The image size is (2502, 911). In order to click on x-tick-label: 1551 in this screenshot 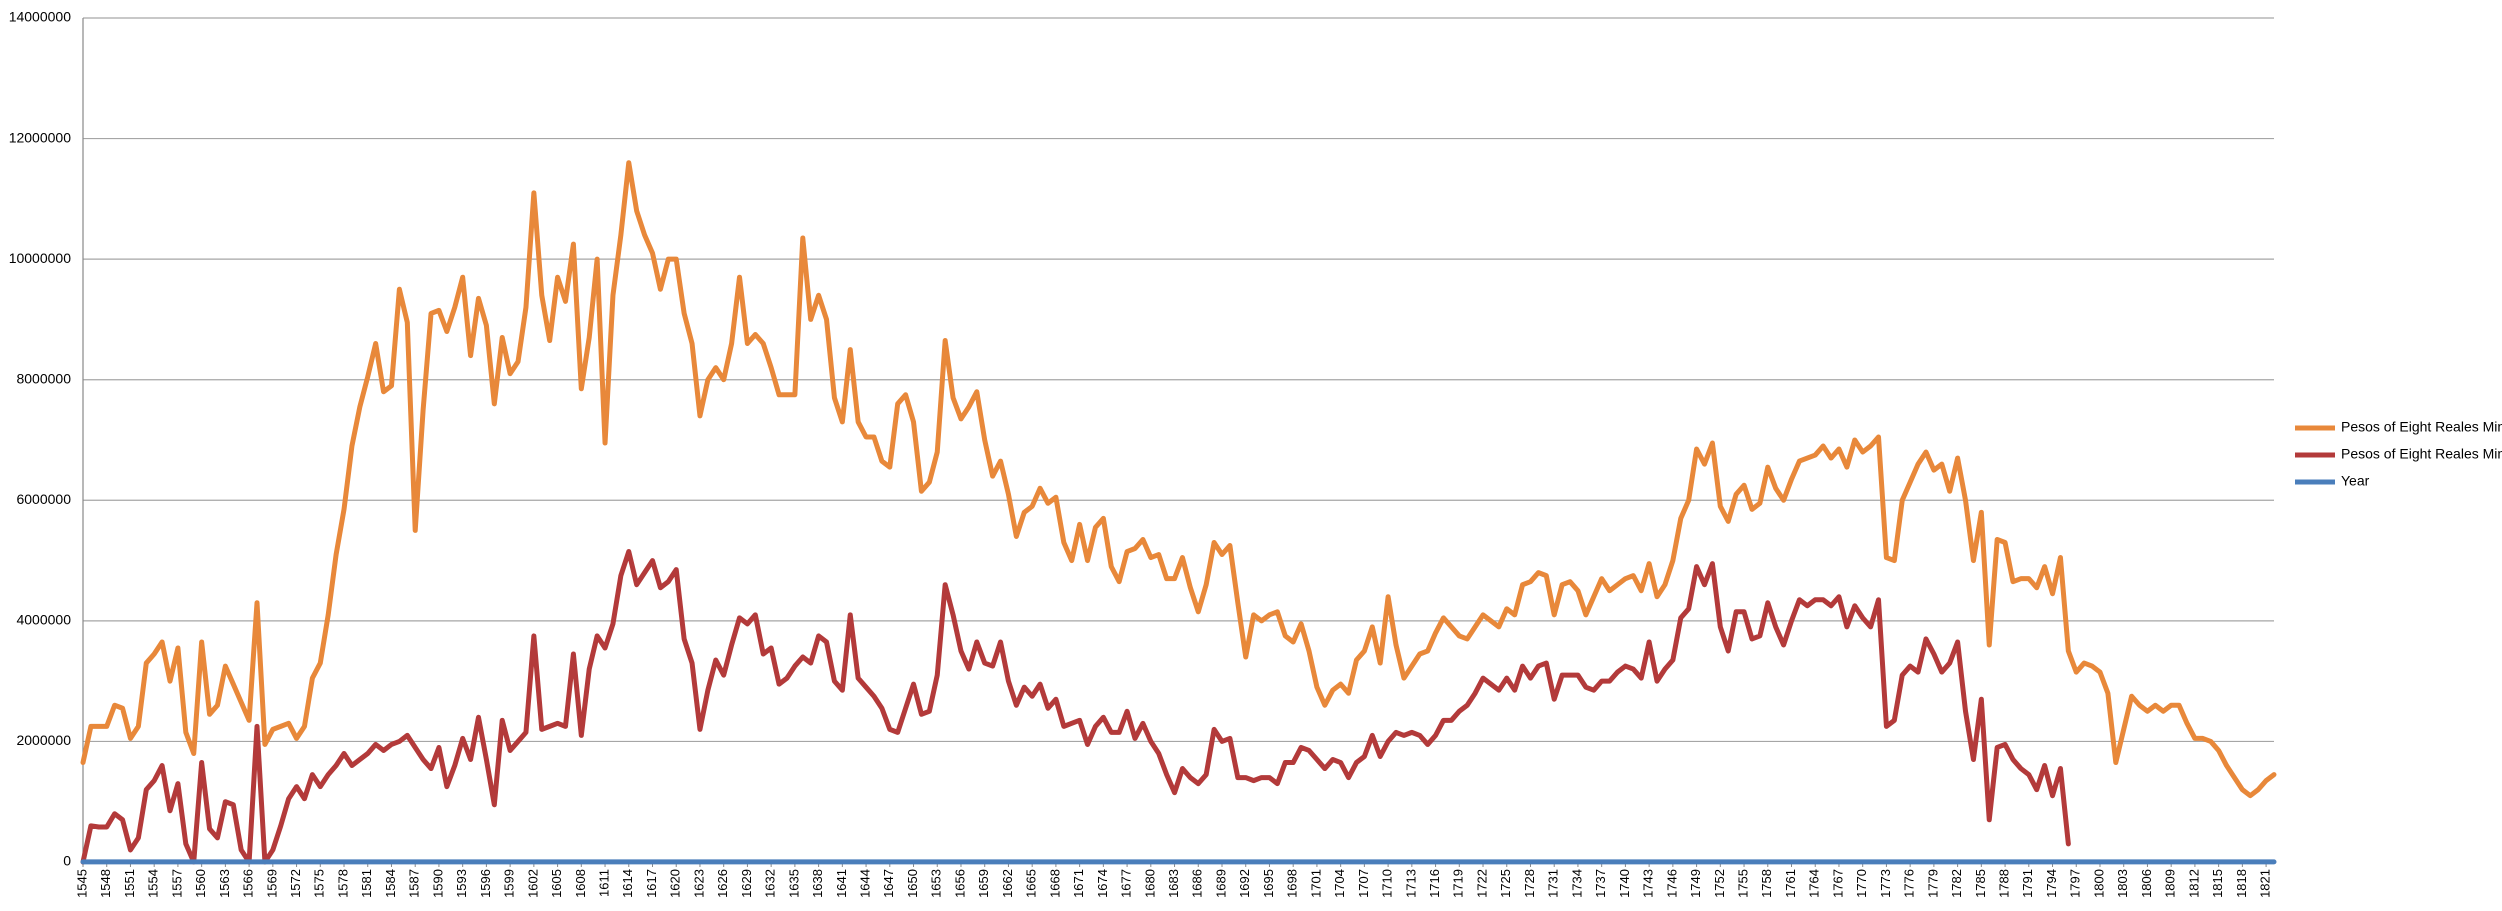, I will do `click(129, 883)`.